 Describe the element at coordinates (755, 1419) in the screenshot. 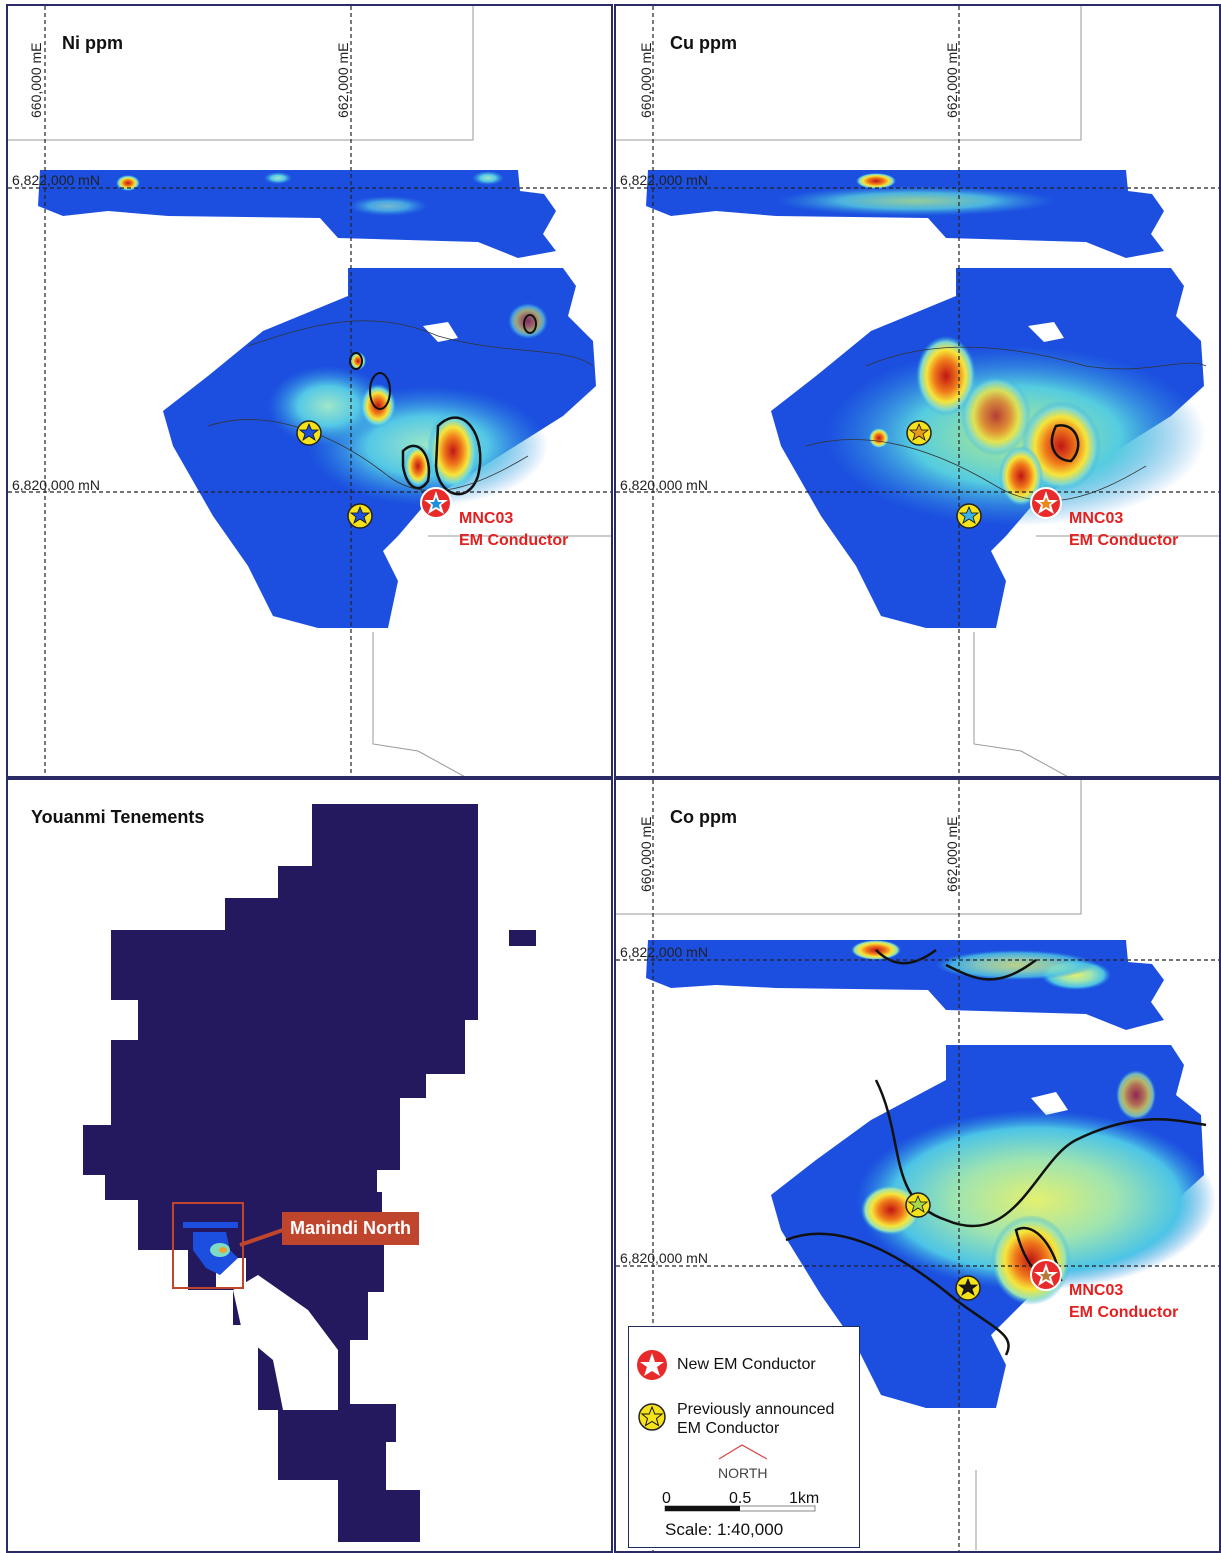

I see `legend-previous-conductor-label: Previously announced EM Conductor` at that location.